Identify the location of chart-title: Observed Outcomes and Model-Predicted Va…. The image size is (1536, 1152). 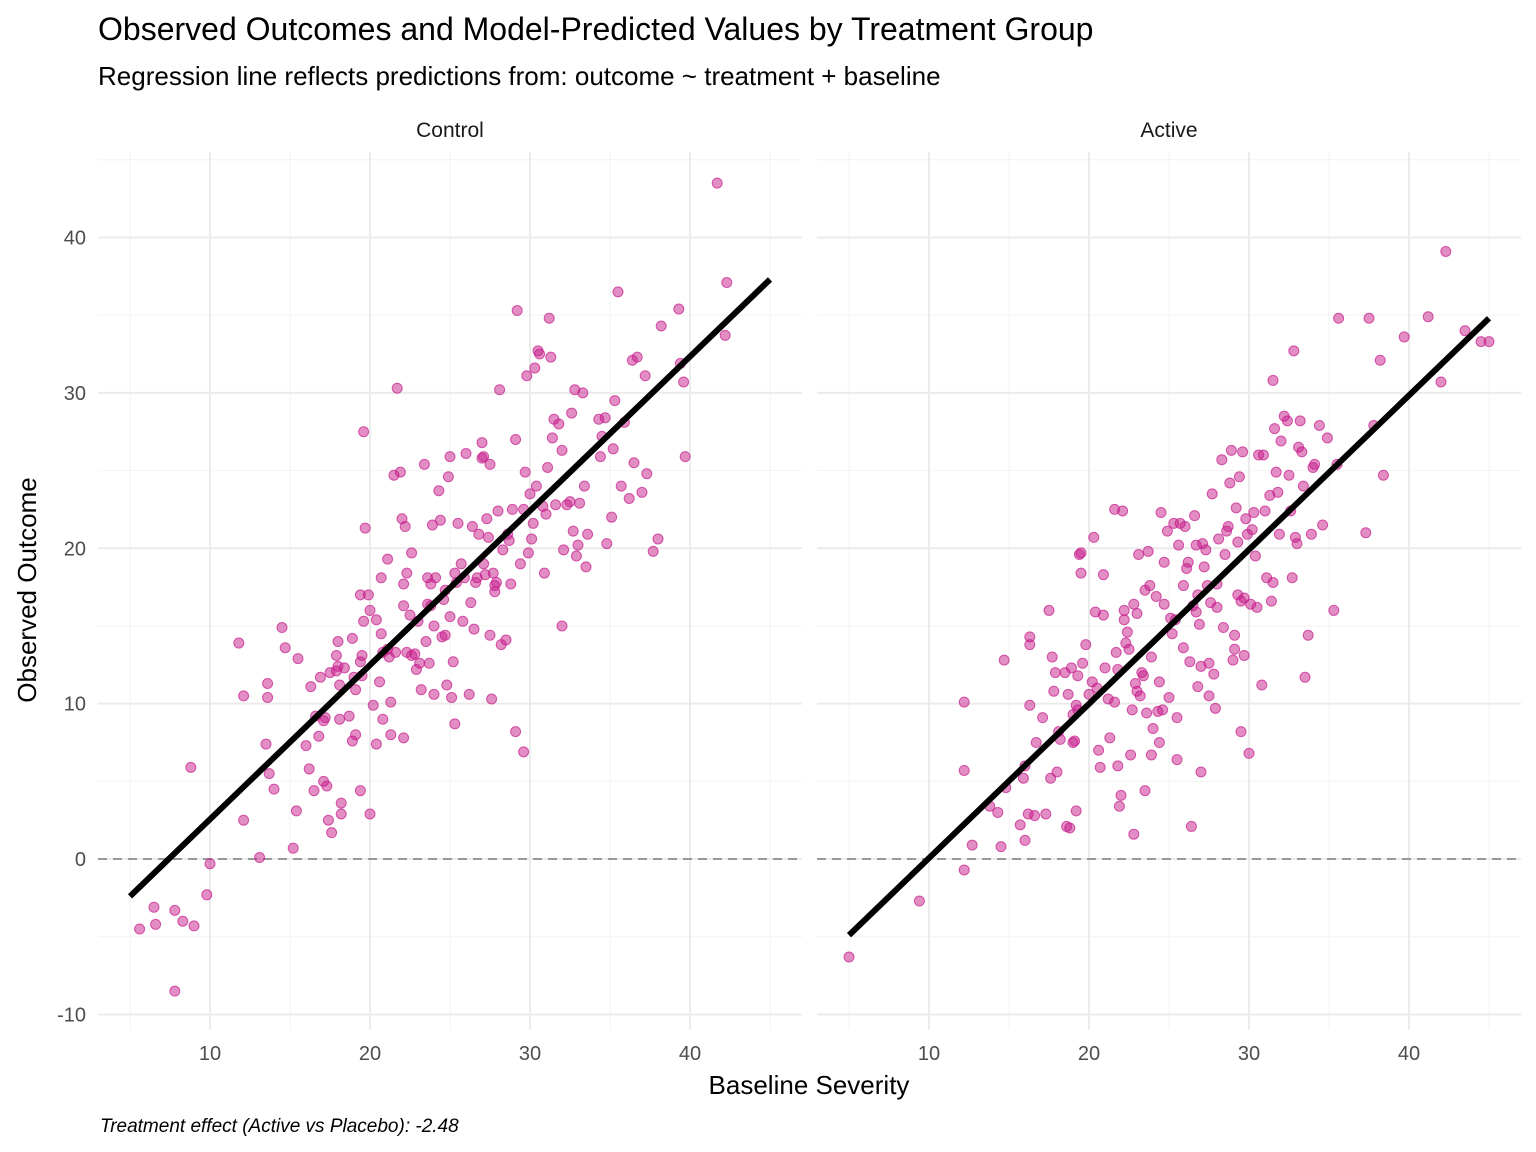
(595, 29).